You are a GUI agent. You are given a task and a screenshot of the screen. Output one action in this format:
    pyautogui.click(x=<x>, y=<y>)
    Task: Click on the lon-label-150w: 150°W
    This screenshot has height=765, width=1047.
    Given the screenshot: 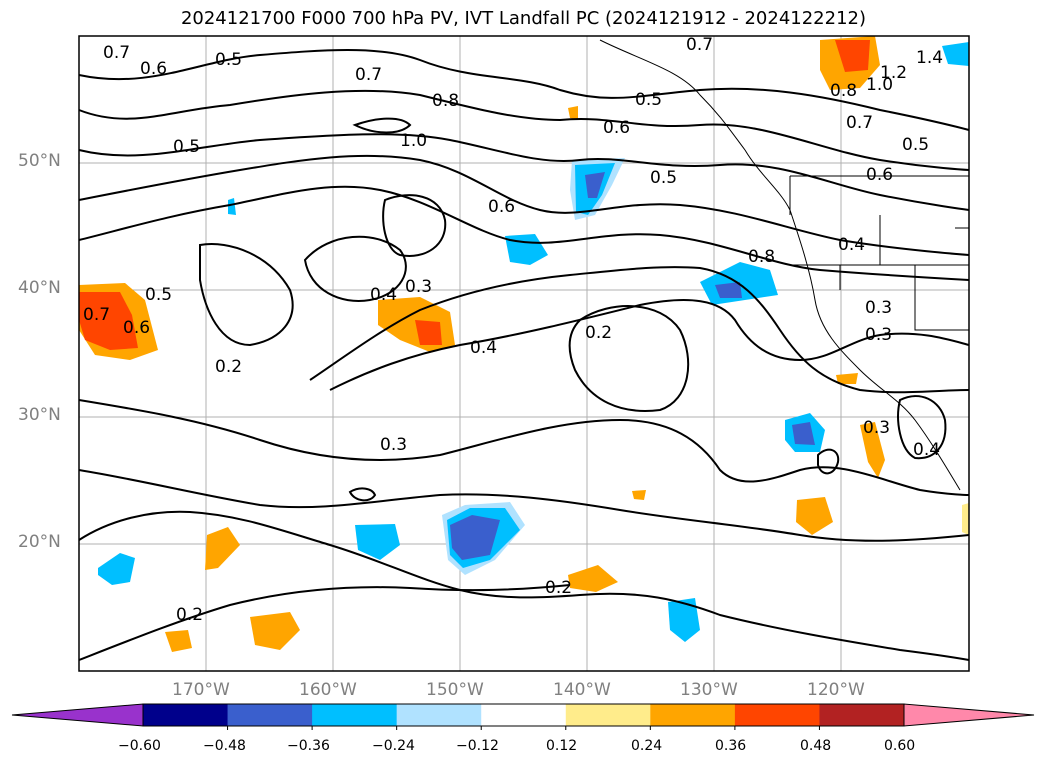 What is the action you would take?
    pyautogui.click(x=455, y=690)
    